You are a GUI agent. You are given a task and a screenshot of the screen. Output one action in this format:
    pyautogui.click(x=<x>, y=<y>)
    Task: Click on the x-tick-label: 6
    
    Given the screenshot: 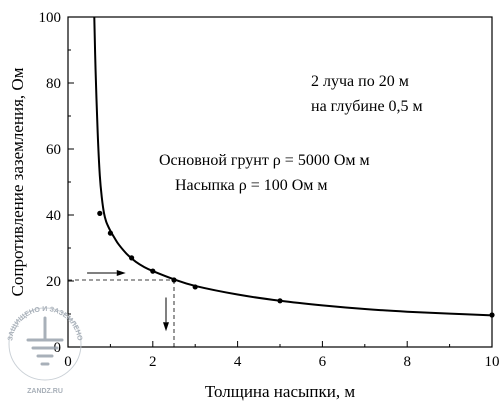 What is the action you would take?
    pyautogui.click(x=323, y=362)
    